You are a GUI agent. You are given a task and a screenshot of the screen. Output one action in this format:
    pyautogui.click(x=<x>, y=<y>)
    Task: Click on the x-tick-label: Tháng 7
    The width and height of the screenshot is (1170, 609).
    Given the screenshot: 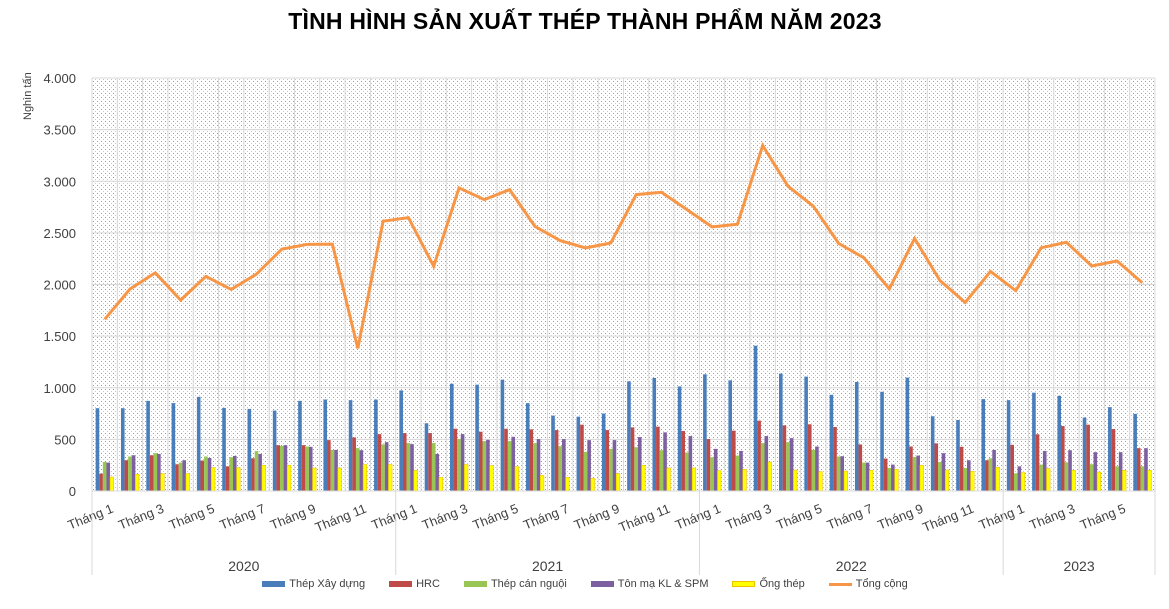 What is the action you would take?
    pyautogui.click(x=850, y=517)
    